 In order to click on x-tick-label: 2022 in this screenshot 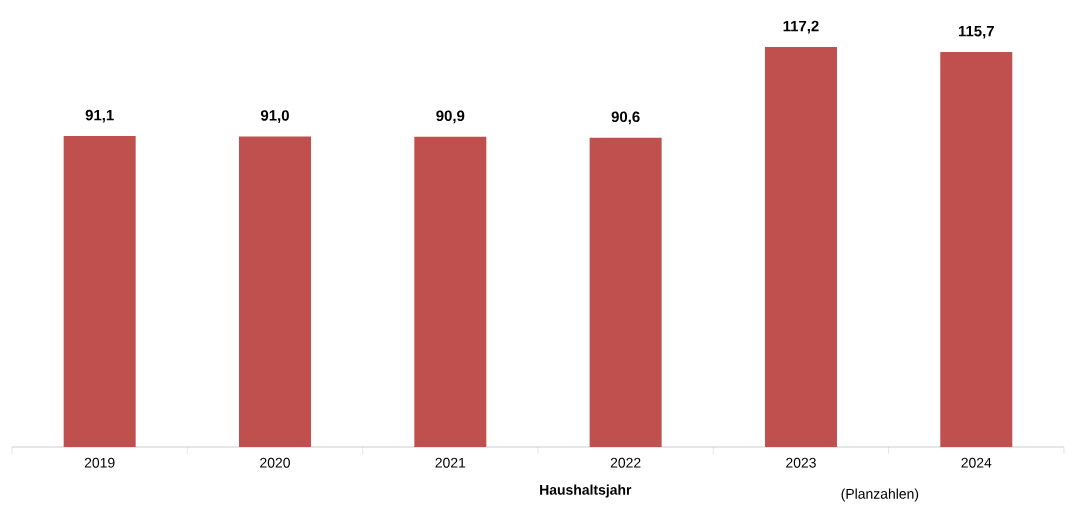, I will do `click(625, 462)`.